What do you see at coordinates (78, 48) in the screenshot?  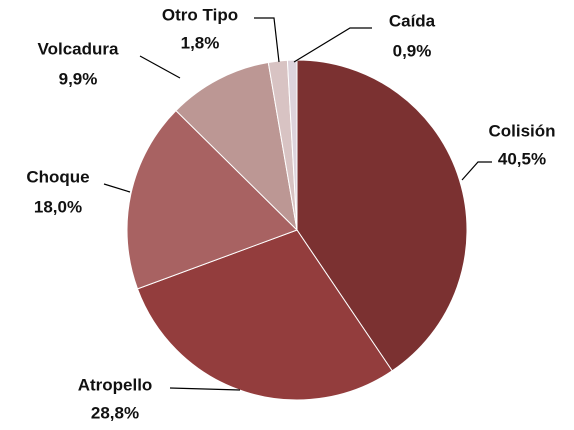 I see `slice-label: Volcadura` at bounding box center [78, 48].